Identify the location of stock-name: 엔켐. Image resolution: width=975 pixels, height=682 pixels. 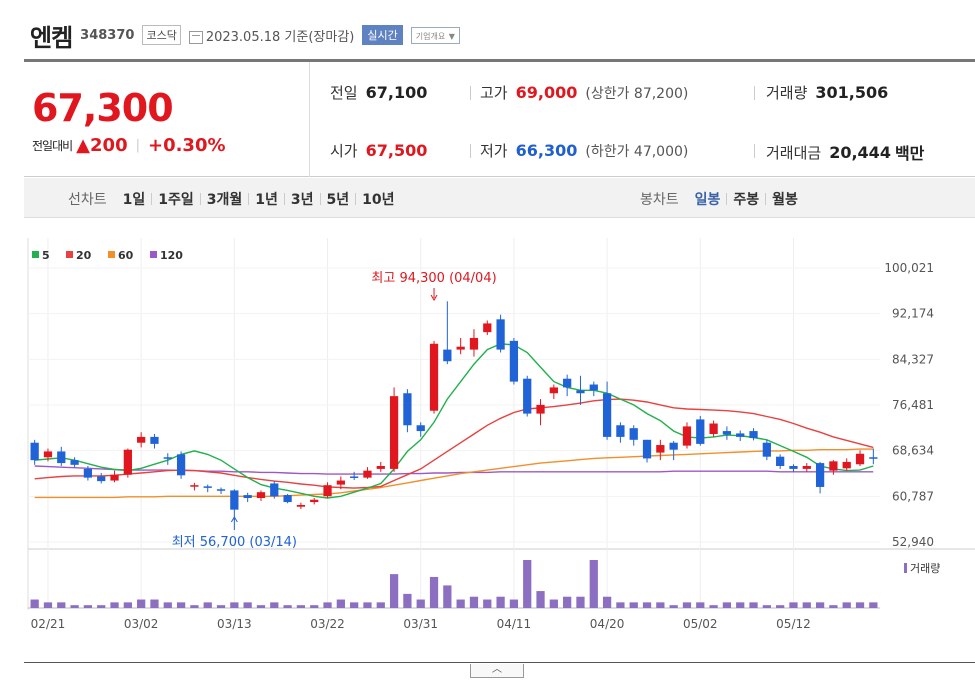
(51, 37).